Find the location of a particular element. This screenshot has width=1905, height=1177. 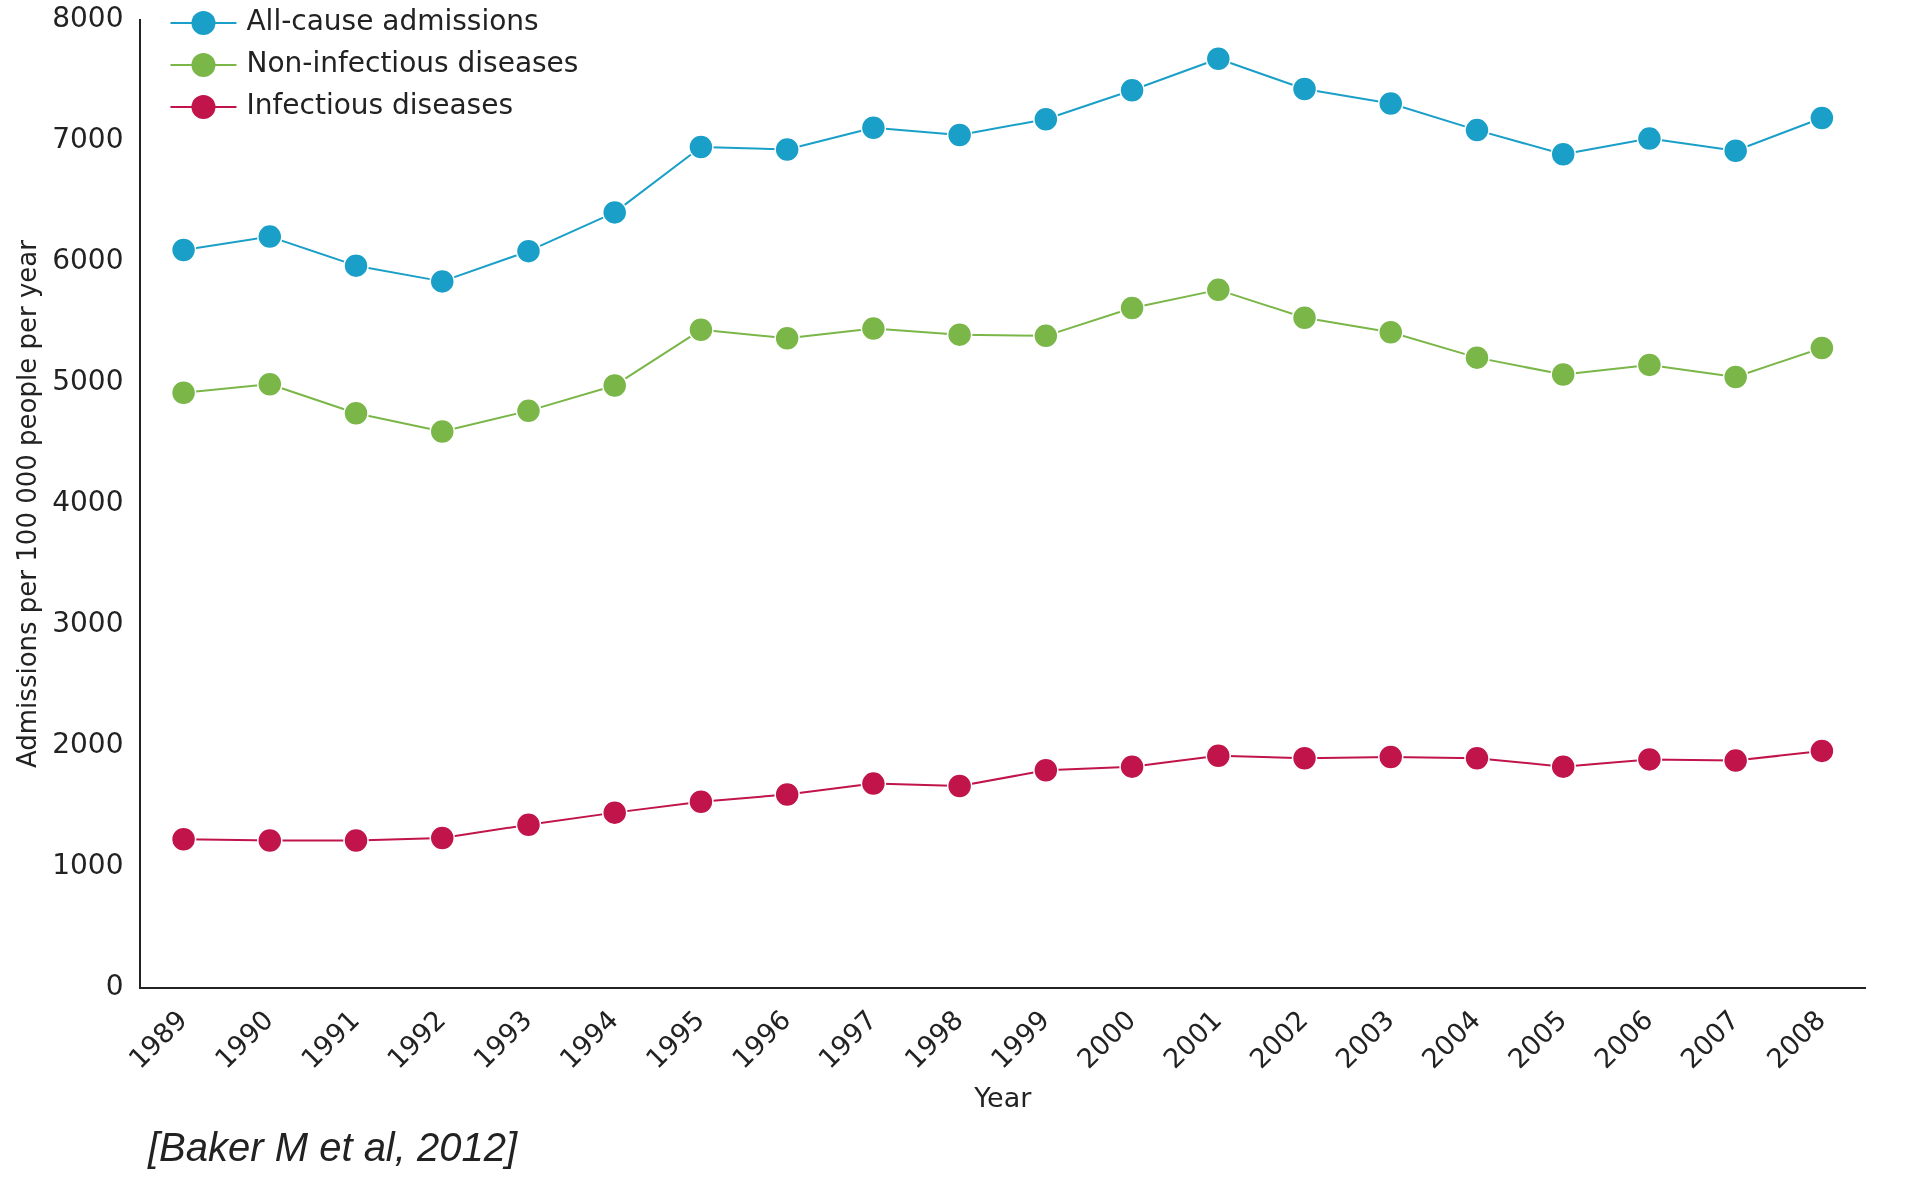

y-tick-label: 5000 is located at coordinates (88, 381).